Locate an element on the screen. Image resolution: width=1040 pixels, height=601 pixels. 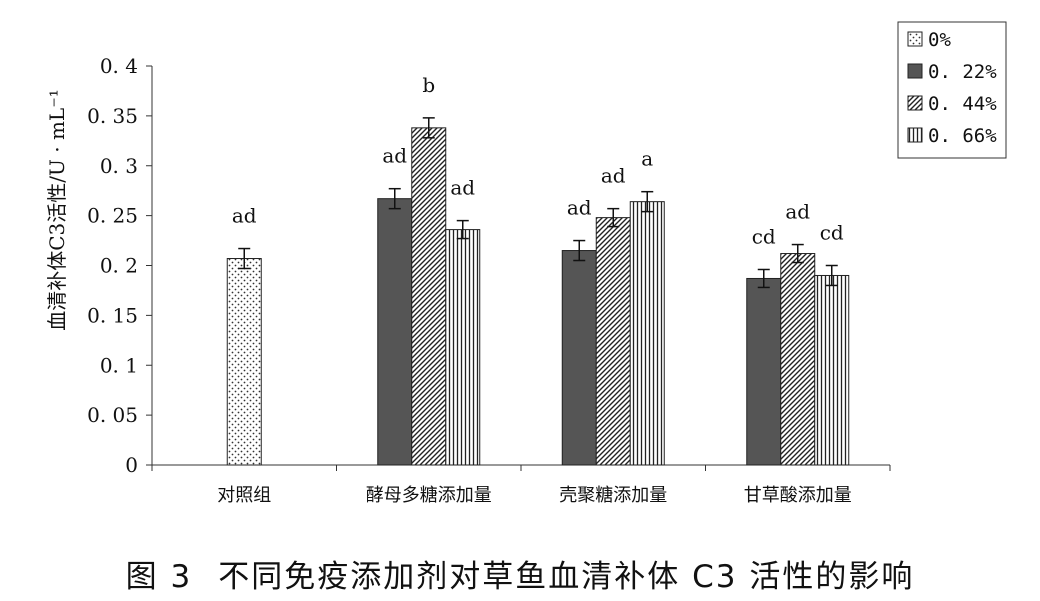
x-category-label: 壳聚糖添加量 is located at coordinates (613, 495).